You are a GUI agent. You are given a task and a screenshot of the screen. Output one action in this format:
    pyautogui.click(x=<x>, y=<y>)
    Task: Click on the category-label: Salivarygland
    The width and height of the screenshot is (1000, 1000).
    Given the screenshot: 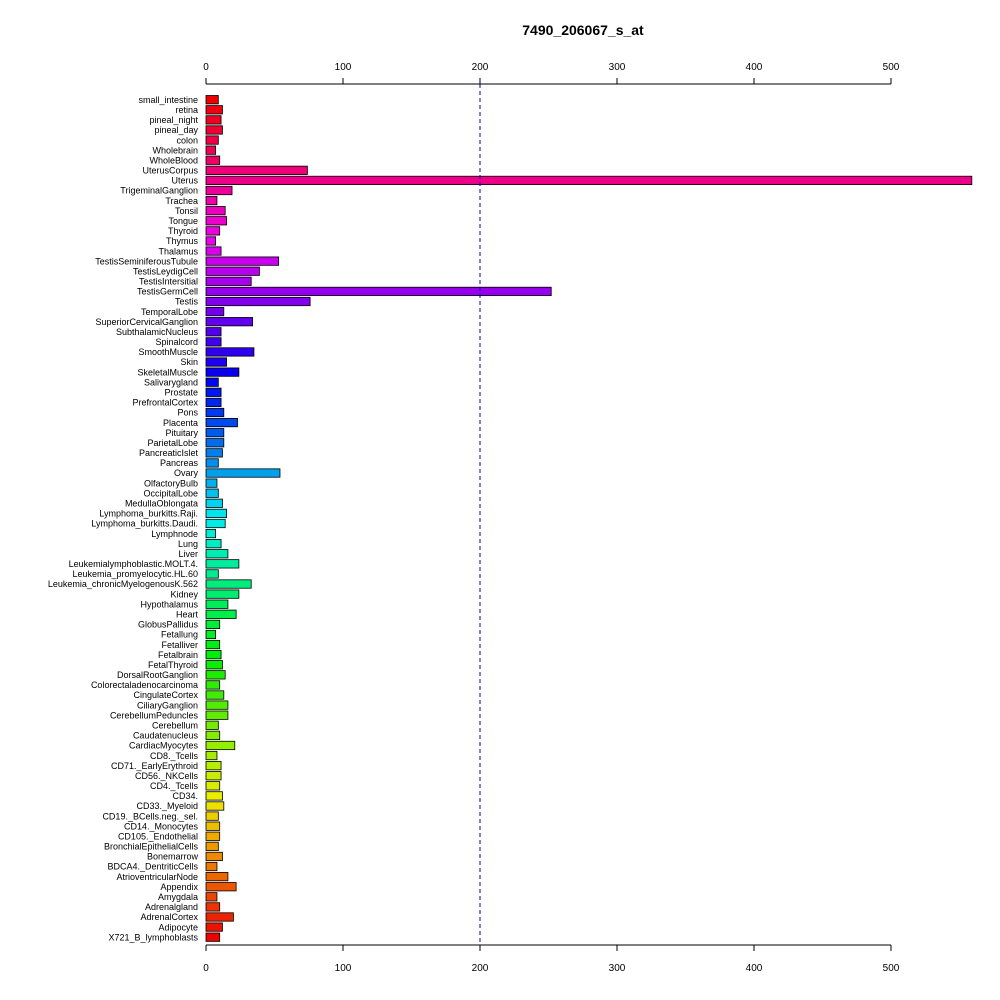 What is the action you would take?
    pyautogui.click(x=171, y=382)
    